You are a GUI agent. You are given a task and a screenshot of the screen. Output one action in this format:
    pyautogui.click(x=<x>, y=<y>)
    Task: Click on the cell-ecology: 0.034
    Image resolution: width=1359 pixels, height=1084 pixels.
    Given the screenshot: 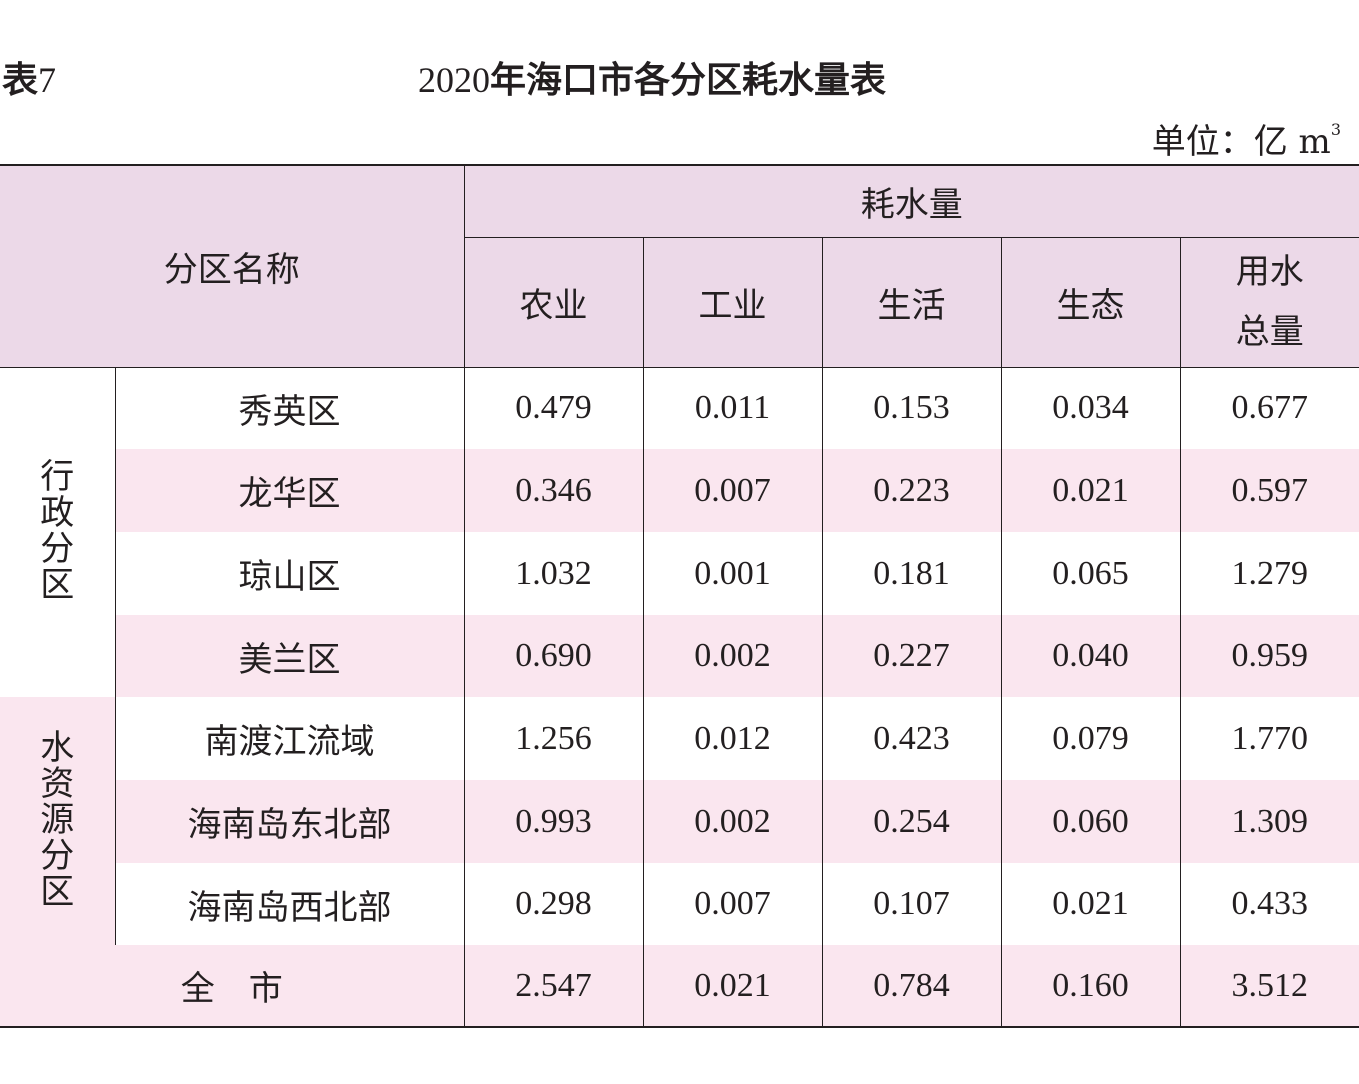 What is the action you would take?
    pyautogui.click(x=1091, y=408)
    